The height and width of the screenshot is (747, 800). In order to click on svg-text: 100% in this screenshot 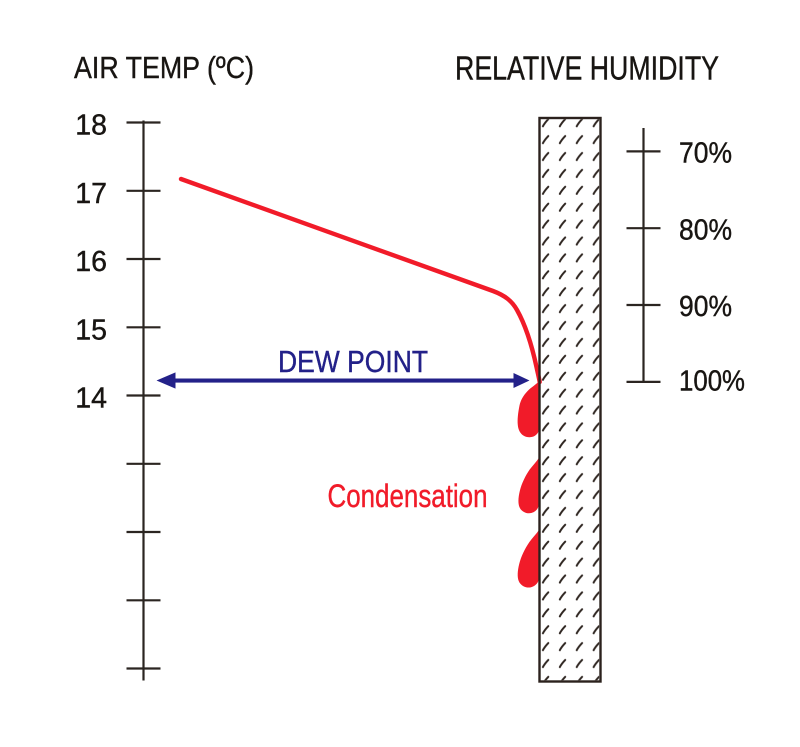, I will do `click(712, 382)`.